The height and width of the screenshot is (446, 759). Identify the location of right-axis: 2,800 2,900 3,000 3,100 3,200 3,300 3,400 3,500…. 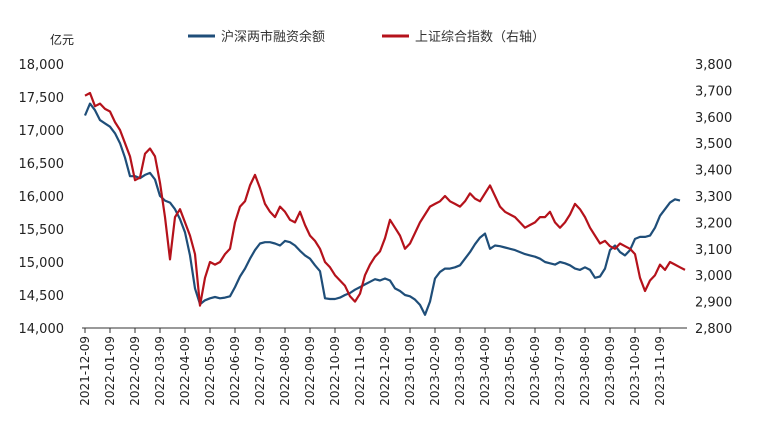
(713, 197).